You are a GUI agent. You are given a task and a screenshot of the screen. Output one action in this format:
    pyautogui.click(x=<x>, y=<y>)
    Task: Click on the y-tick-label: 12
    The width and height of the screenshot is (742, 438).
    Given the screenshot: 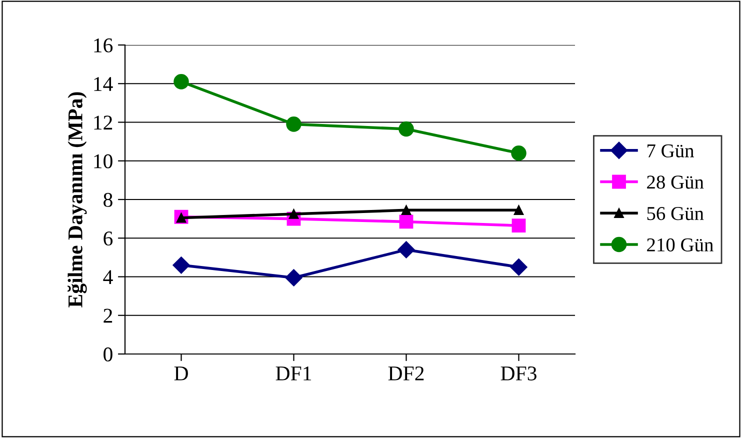 What is the action you would take?
    pyautogui.click(x=103, y=123)
    